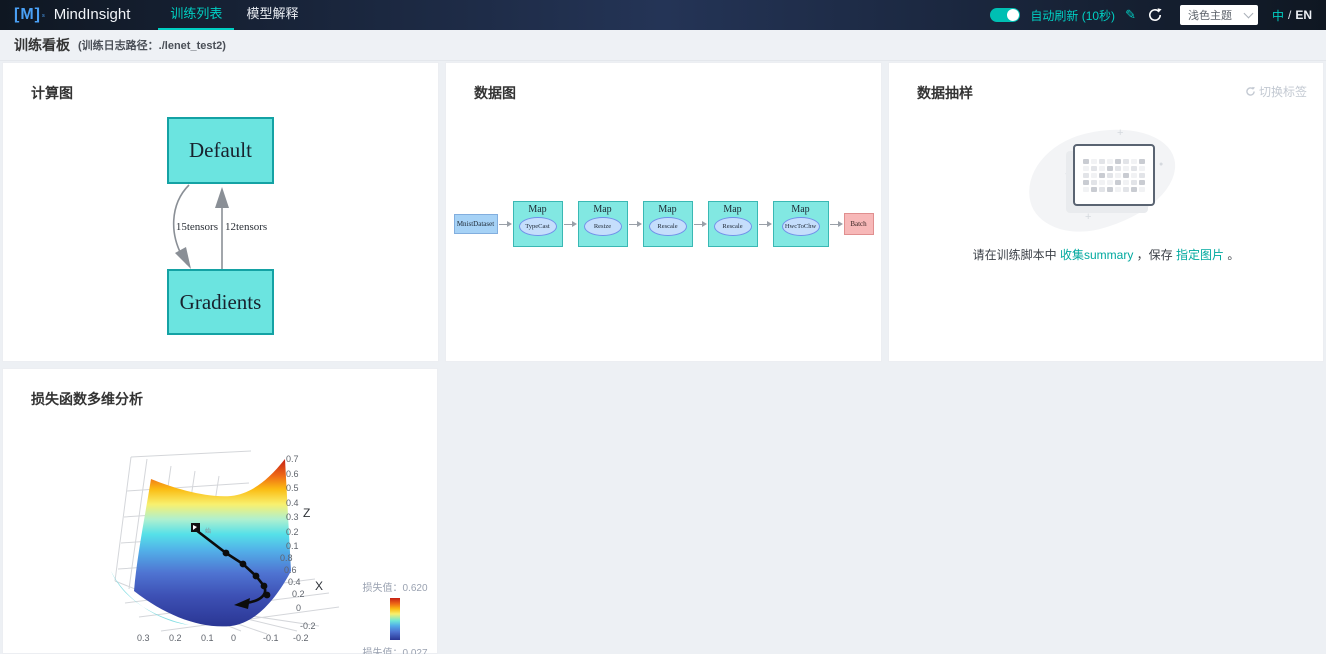  I want to click on pipeline-op-resize: Resize, so click(602, 226).